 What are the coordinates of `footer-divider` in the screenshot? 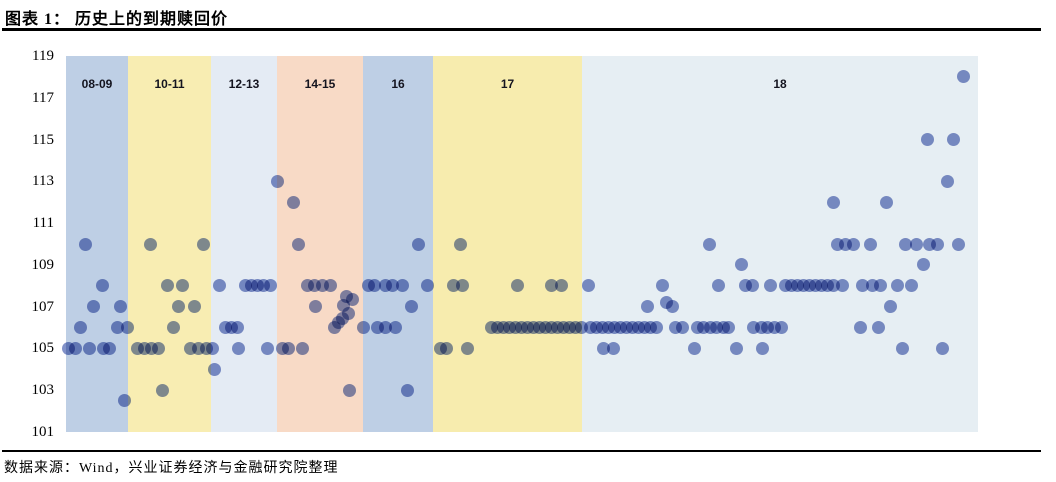 It's located at (521, 451).